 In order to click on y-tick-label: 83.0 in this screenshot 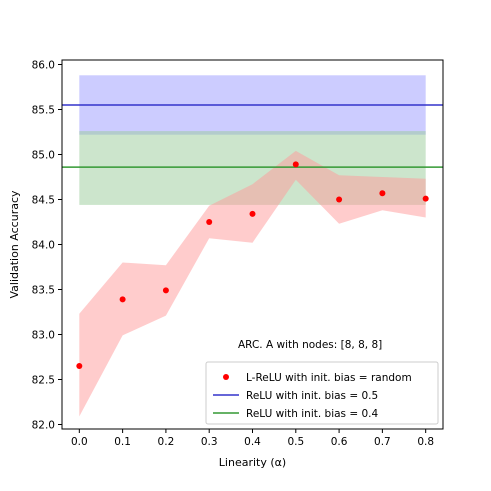, I will do `click(43, 336)`.